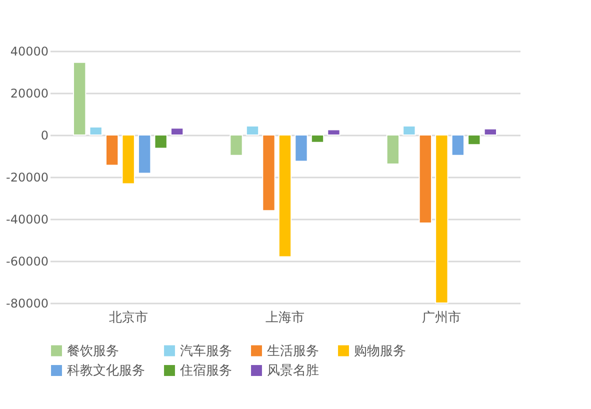  Describe the element at coordinates (128, 318) in the screenshot. I see `x-tick-label: 北京市` at that location.